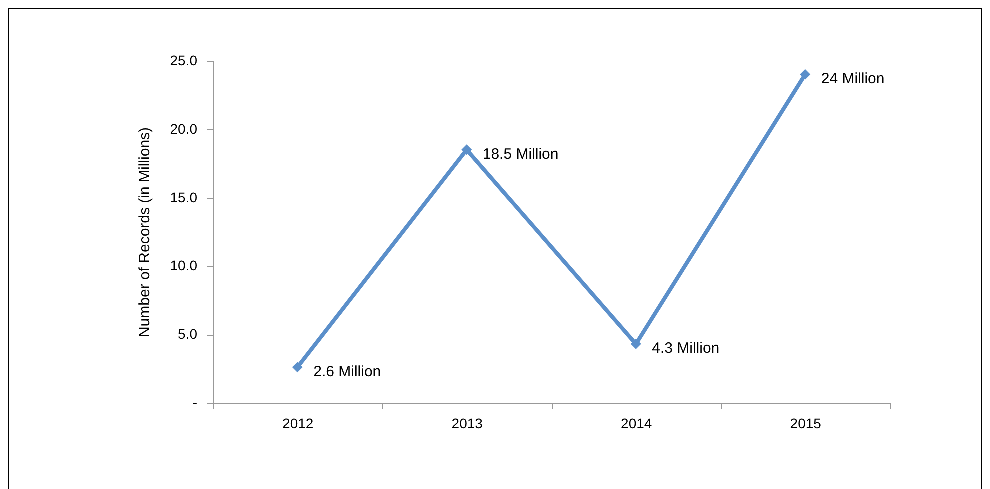 This screenshot has width=990, height=489. What do you see at coordinates (806, 424) in the screenshot?
I see `x-tick-label: 2015` at bounding box center [806, 424].